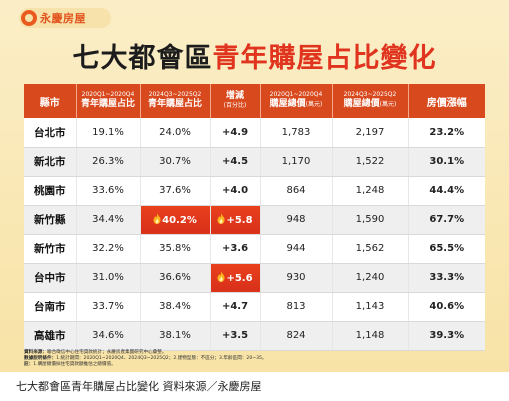 Image resolution: width=509 pixels, height=401 pixels. I want to click on image-caption: 七大都會區青年購屋占比變化 資料來源／永慶房屋, so click(139, 386).